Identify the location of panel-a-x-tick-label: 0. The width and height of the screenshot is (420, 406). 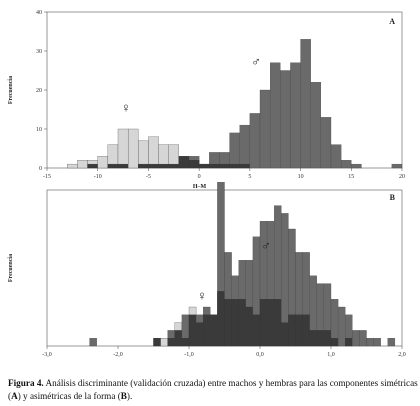
(199, 177).